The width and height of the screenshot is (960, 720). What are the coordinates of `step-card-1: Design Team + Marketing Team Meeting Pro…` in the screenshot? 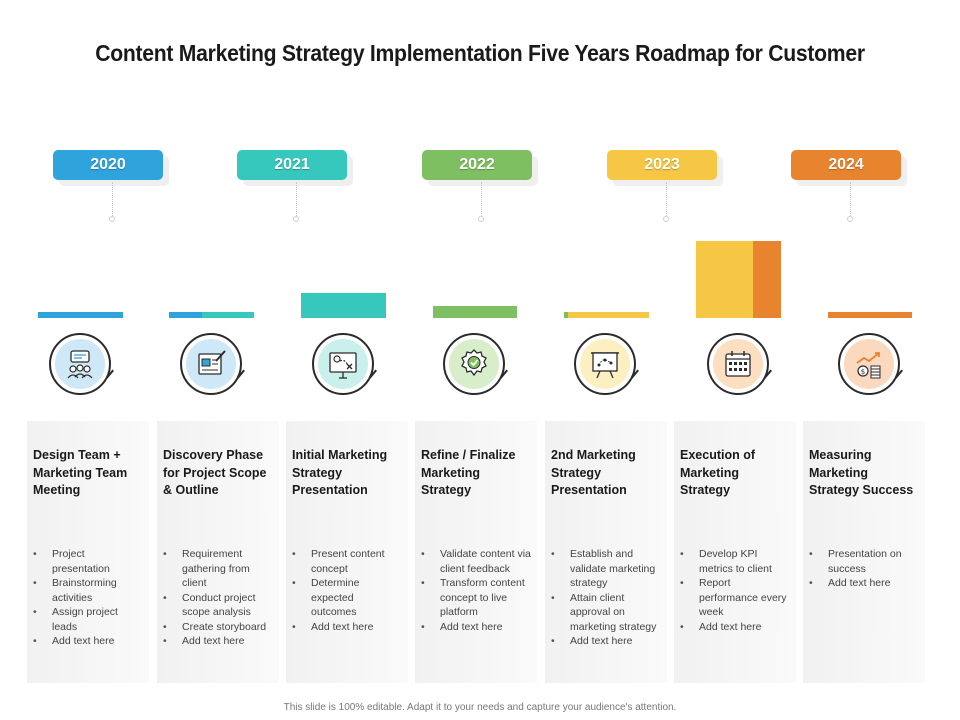 It's located at (88, 552).